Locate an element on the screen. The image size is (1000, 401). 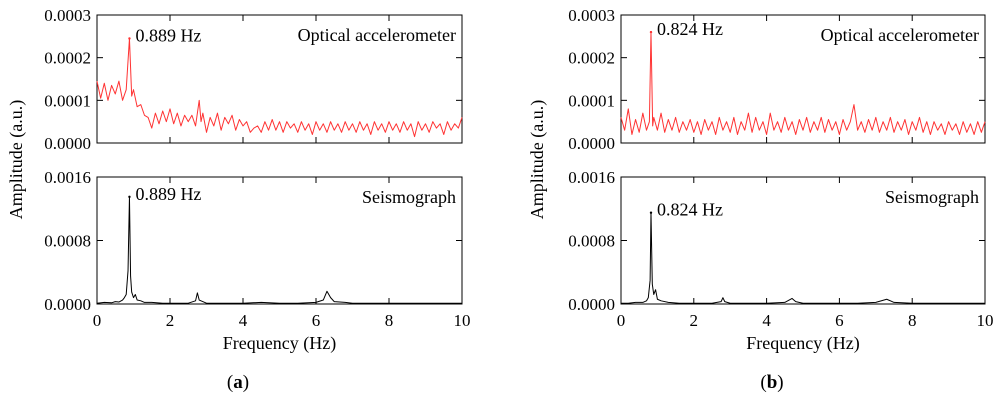
panel-label: (a) is located at coordinates (238, 382).